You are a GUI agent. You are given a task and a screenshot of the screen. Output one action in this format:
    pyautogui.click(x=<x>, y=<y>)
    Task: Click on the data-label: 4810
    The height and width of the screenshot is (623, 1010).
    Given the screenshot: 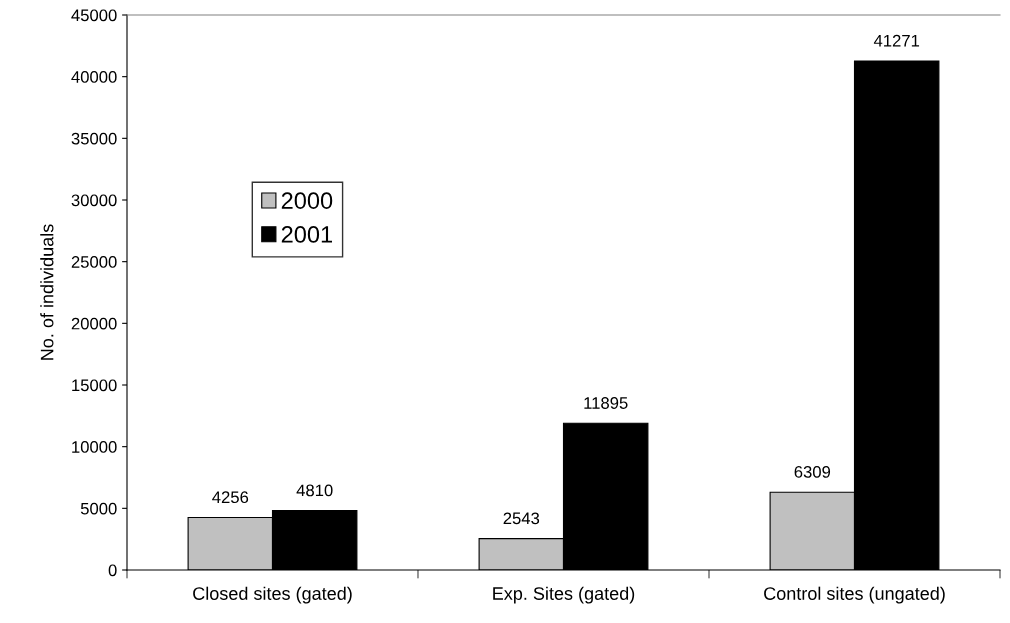 What is the action you would take?
    pyautogui.click(x=314, y=490)
    